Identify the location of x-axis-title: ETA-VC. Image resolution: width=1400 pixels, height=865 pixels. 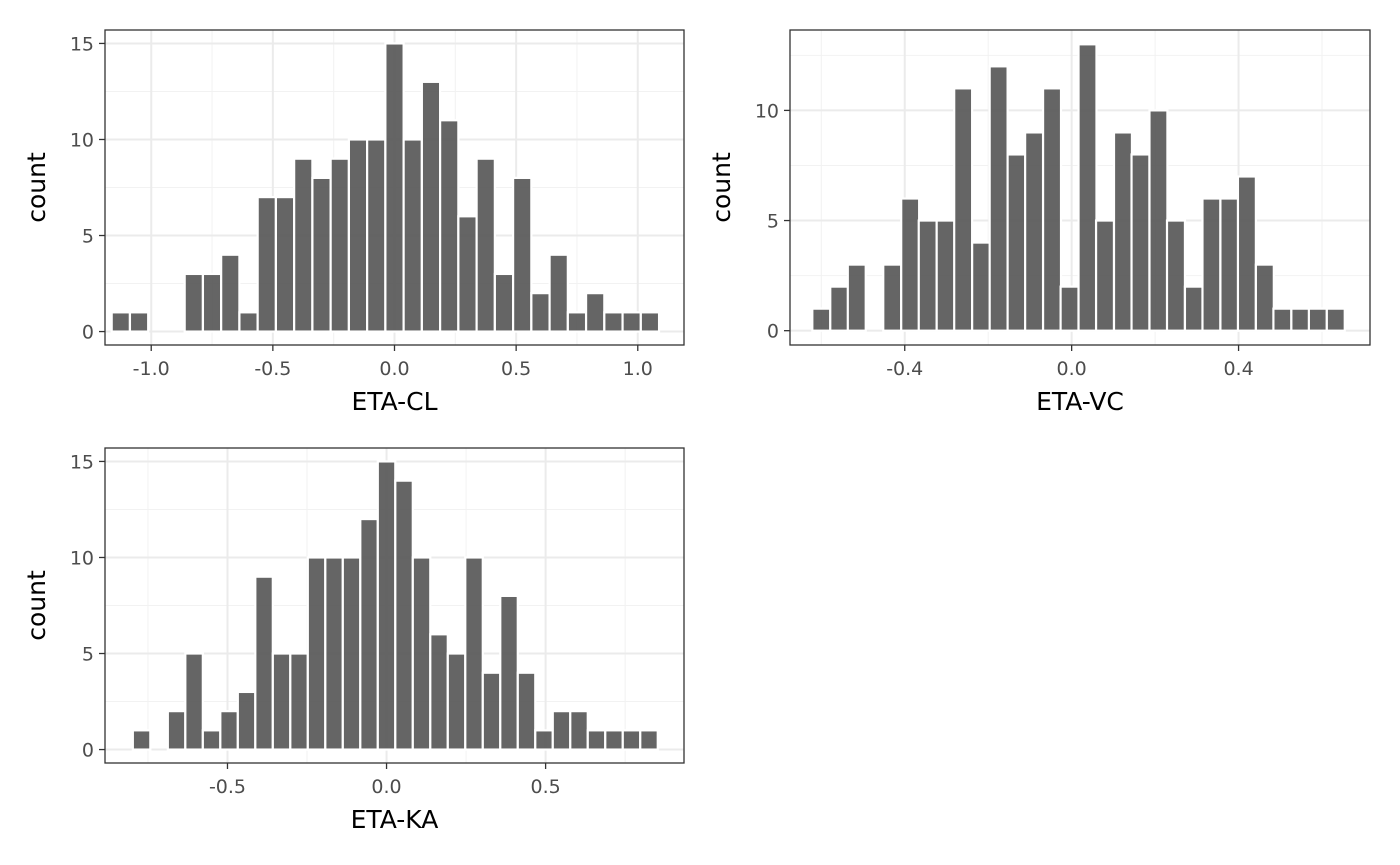
(1080, 401).